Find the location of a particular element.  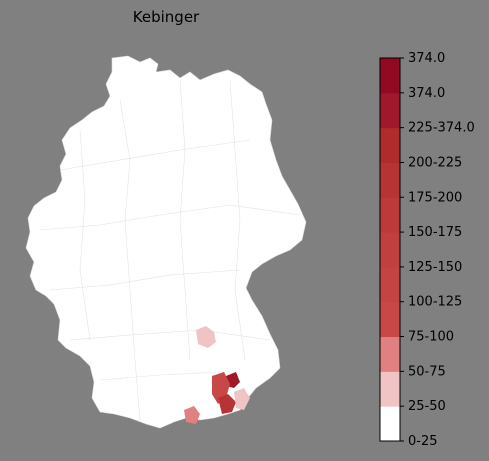

region-f is located at coordinates (192, 415).